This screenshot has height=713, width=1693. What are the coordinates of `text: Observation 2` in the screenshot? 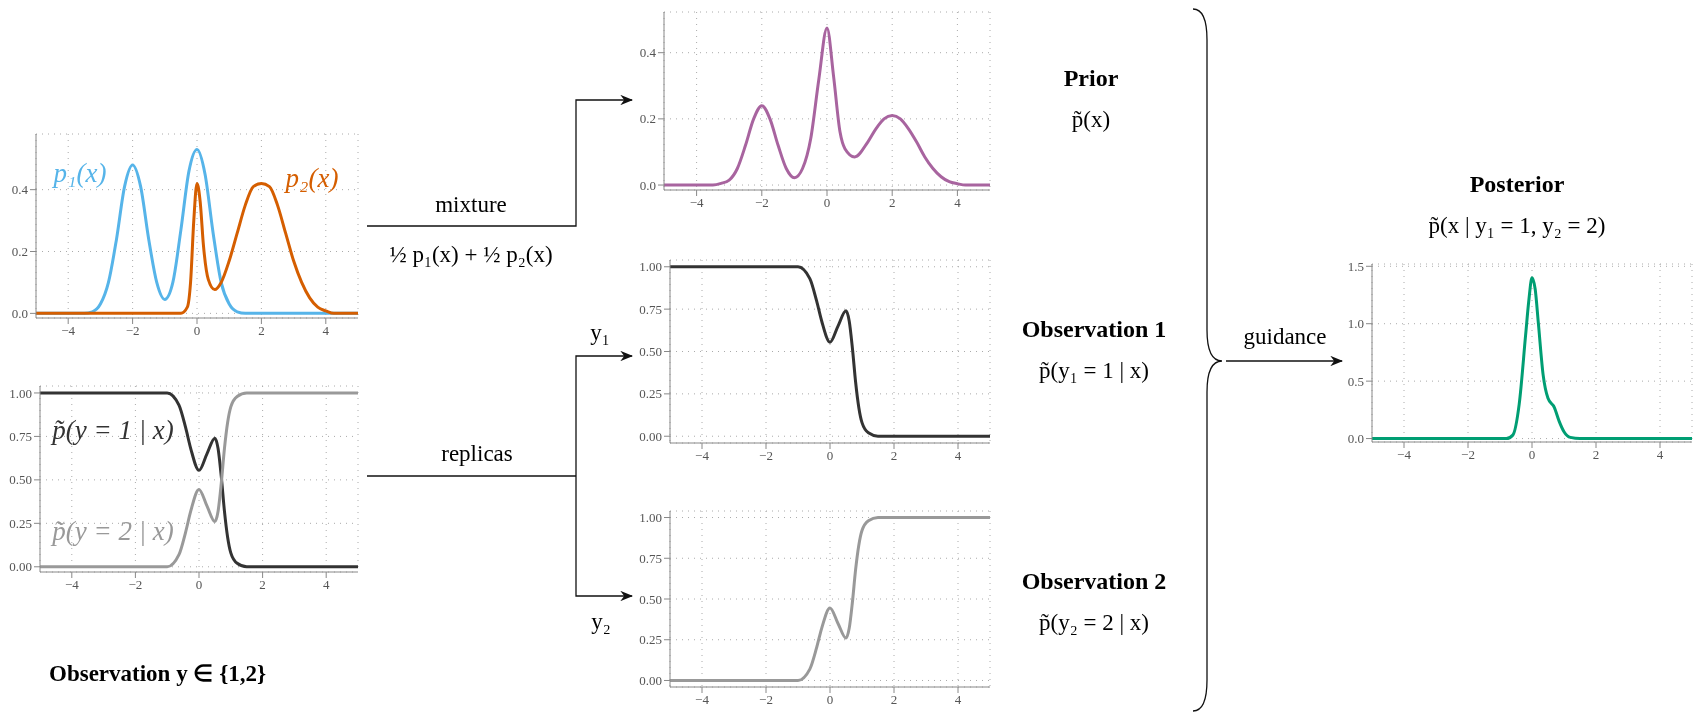 It's located at (1094, 581).